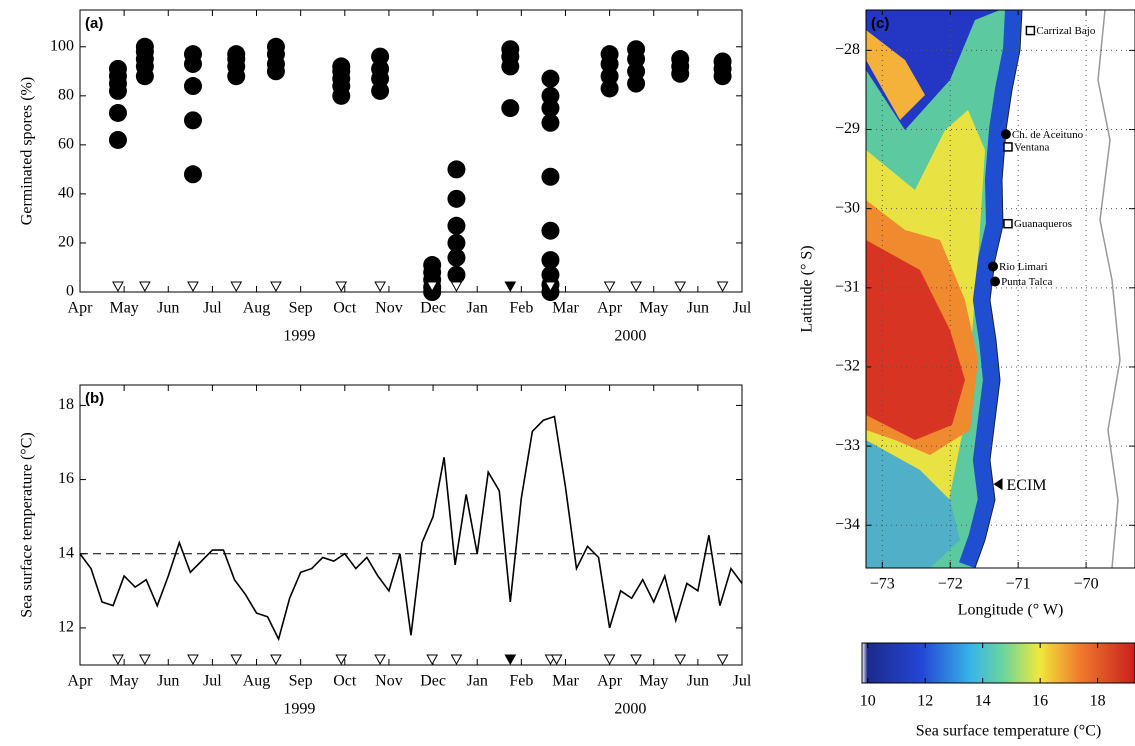 Image resolution: width=1135 pixels, height=746 pixels. Describe the element at coordinates (1065, 31) in the screenshot. I see `site-label: Carrizal Bajo` at that location.